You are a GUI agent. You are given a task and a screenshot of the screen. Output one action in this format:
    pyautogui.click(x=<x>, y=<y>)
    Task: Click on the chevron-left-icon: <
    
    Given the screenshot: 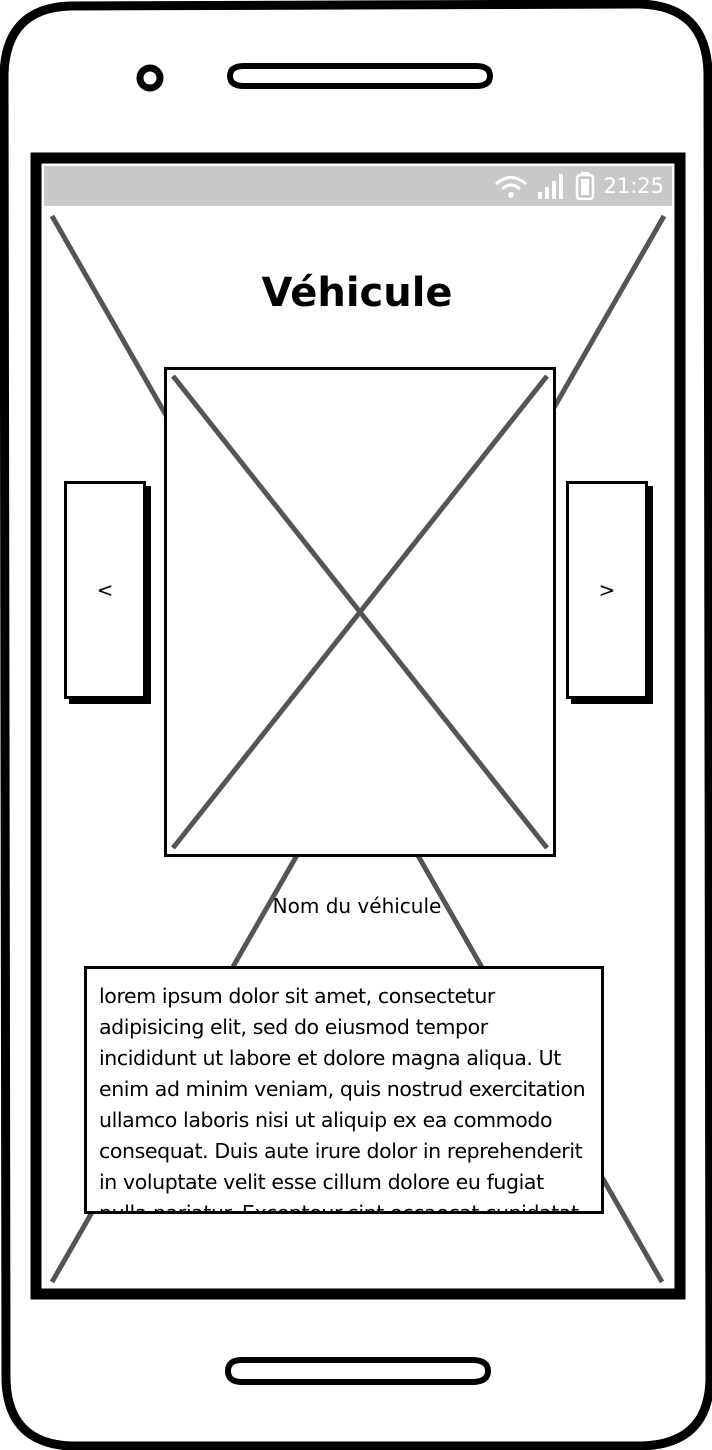 What is the action you would take?
    pyautogui.click(x=105, y=590)
    